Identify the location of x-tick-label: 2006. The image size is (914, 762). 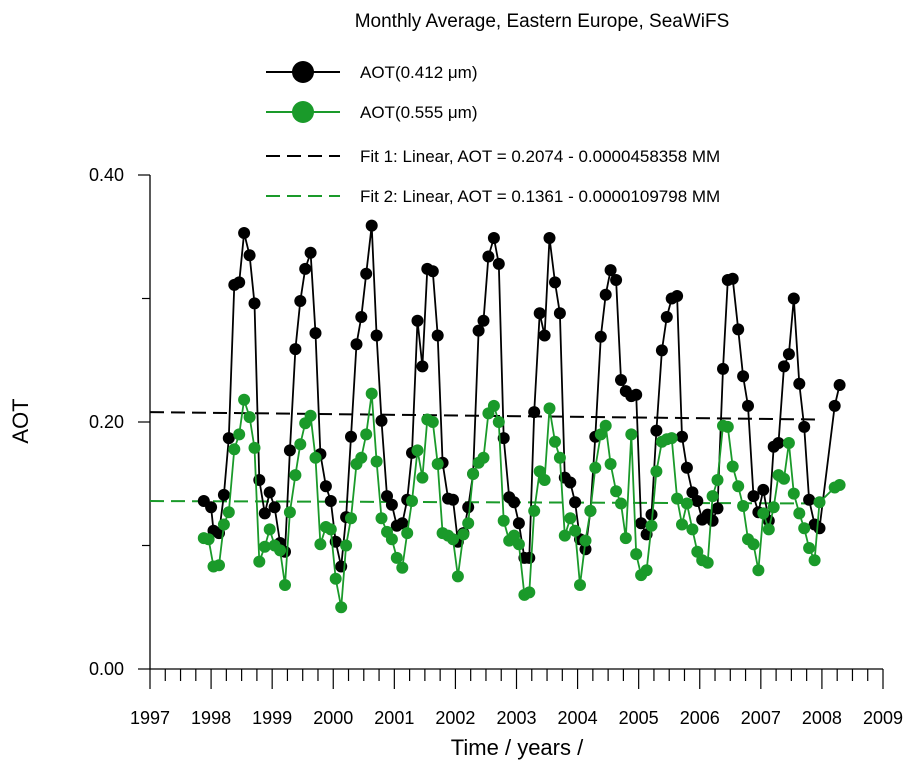
(700, 718).